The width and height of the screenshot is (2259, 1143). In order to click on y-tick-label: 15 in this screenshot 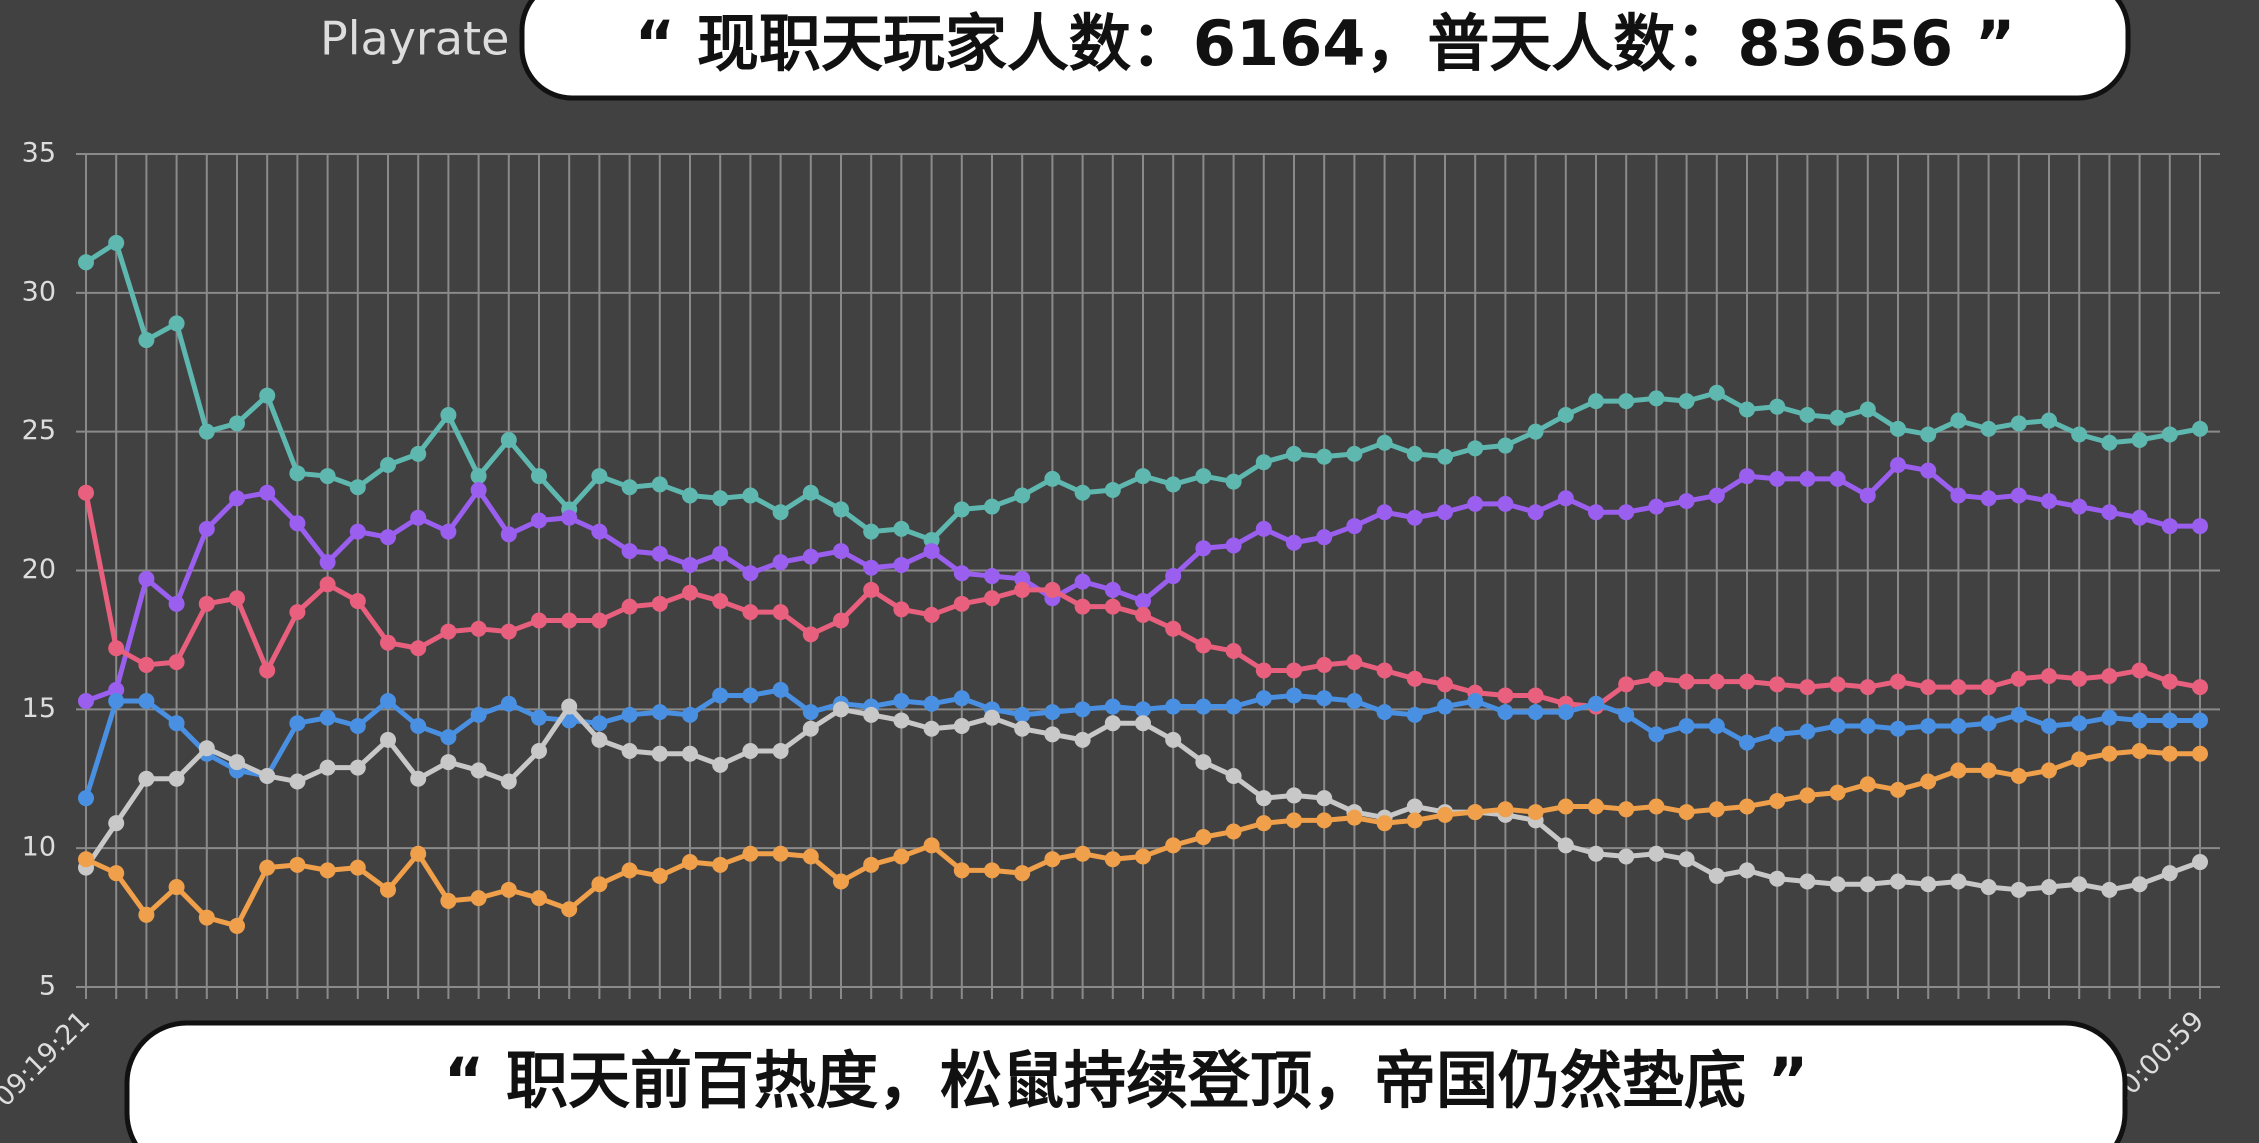, I will do `click(39, 708)`.